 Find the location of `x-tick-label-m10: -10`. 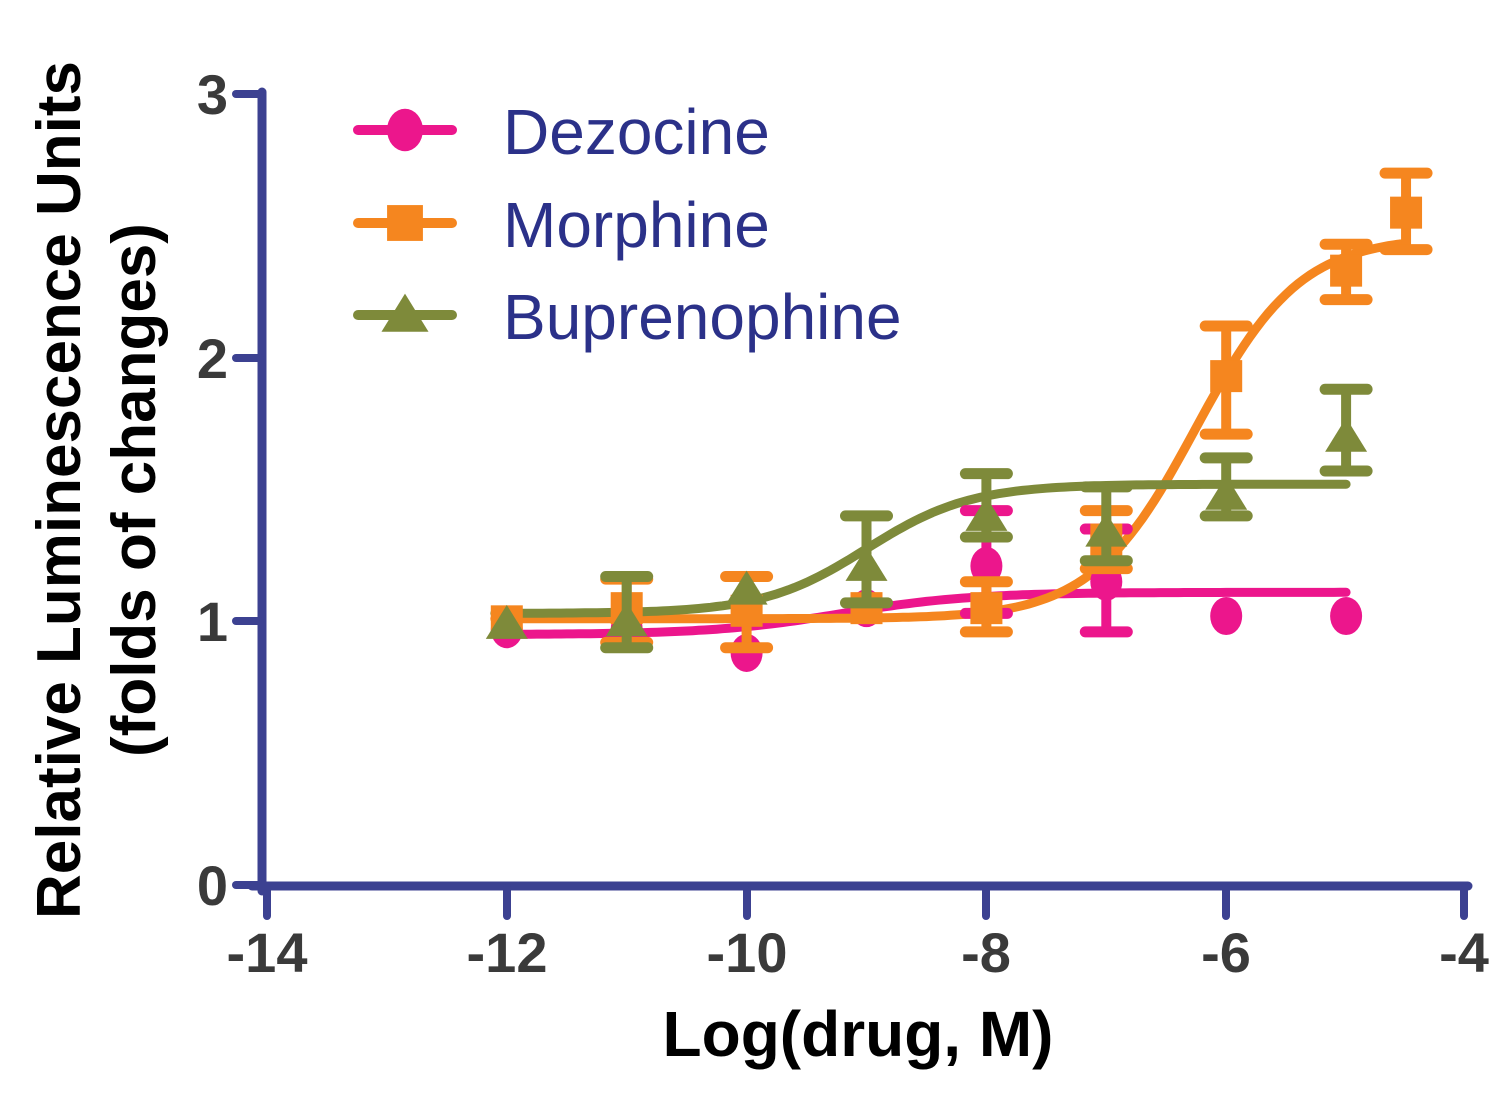

x-tick-label-m10: -10 is located at coordinates (747, 952).